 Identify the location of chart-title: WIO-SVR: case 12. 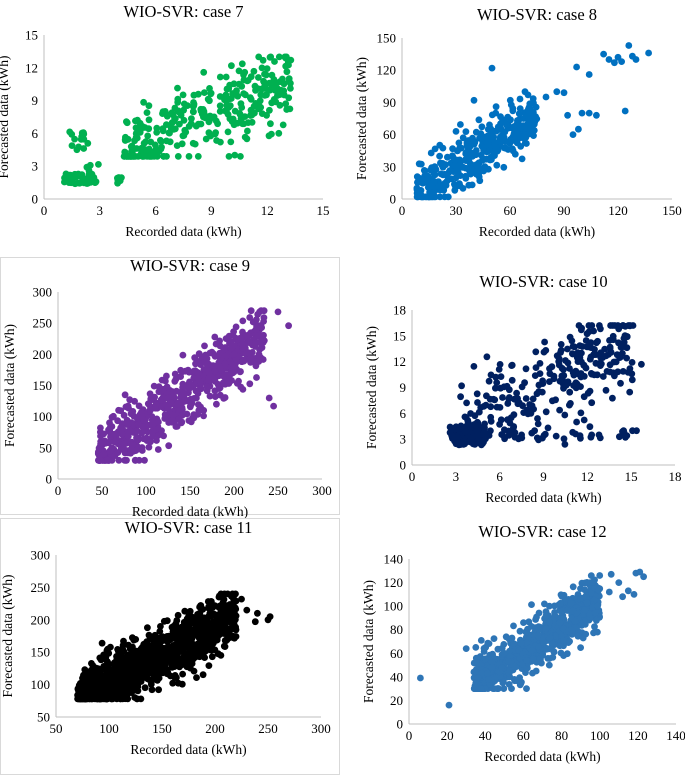
(542, 531).